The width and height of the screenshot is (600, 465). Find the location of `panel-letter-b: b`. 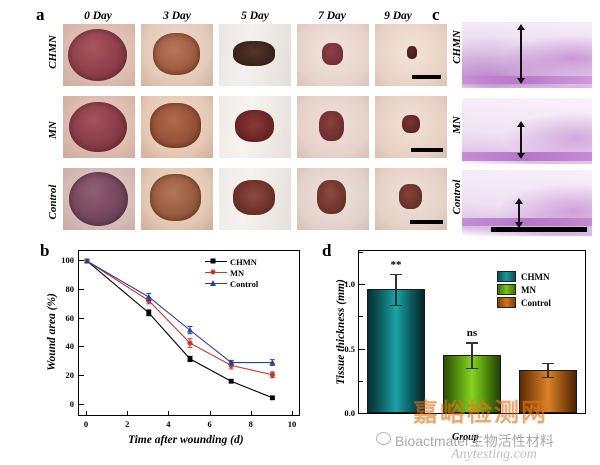

panel-letter-b: b is located at coordinates (45, 250).